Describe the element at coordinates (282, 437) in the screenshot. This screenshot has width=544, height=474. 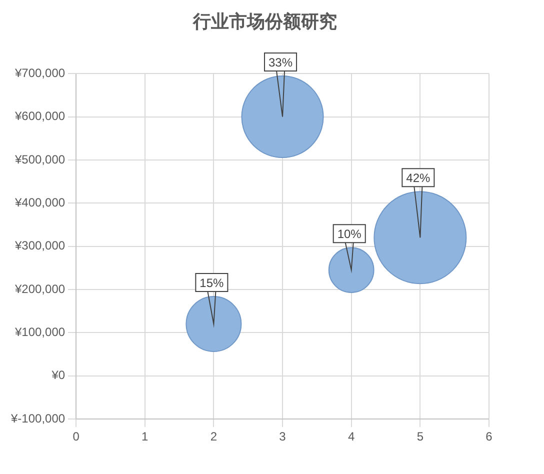
I see `x-tick-label: 3` at that location.